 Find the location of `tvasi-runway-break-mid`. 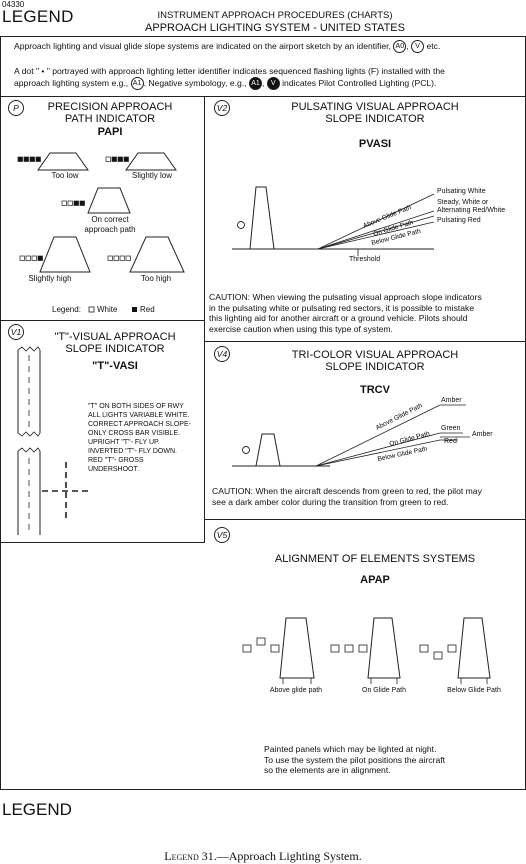

tvasi-runway-break-mid is located at coordinates (29, 434).